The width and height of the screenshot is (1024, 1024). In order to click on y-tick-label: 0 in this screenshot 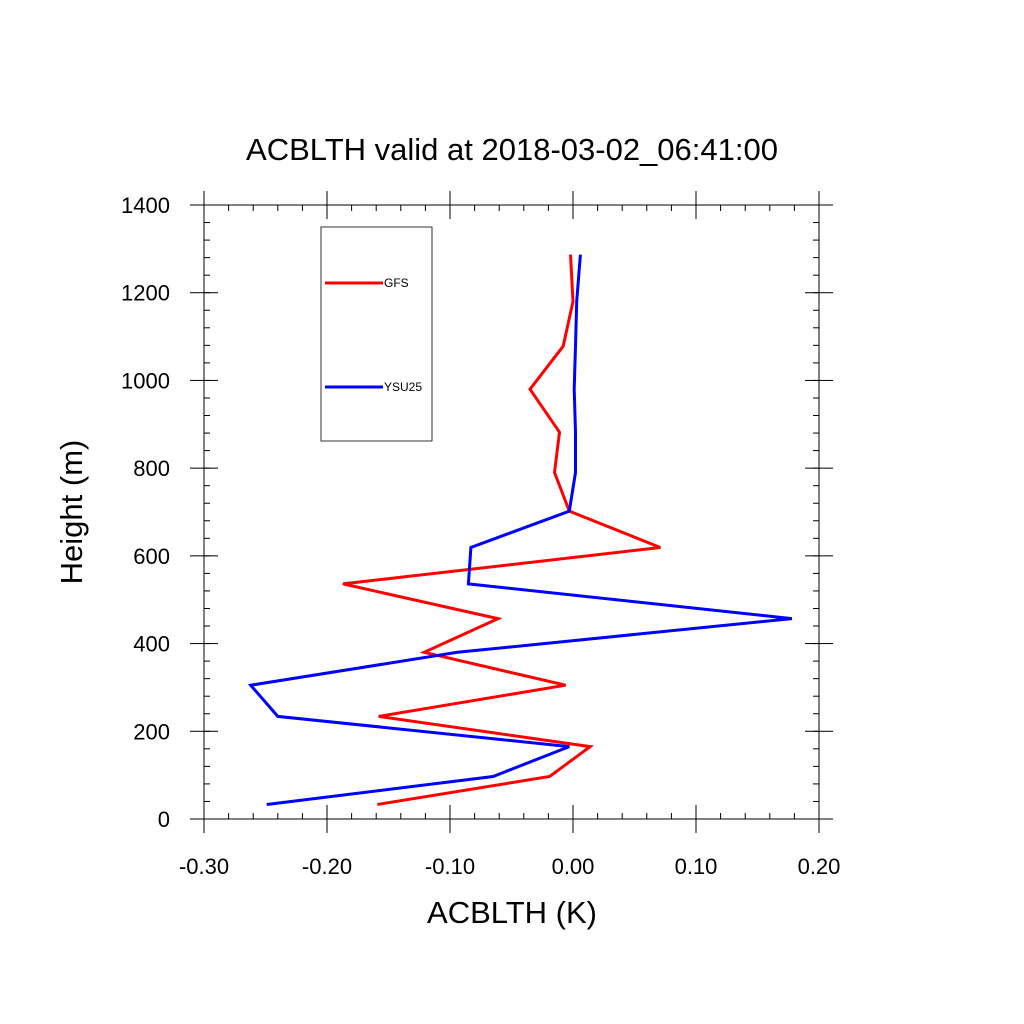, I will do `click(164, 819)`.